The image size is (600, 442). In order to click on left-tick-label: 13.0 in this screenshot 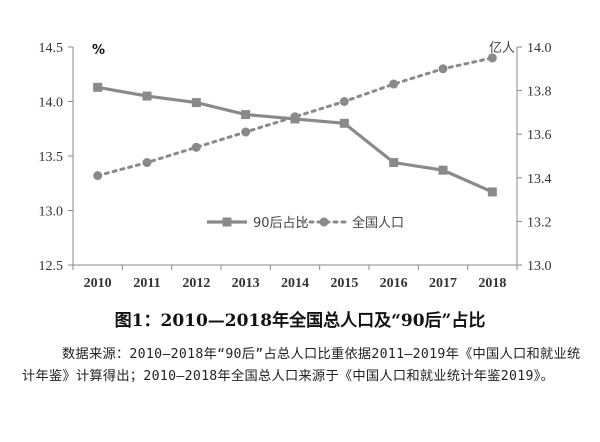, I will do `click(51, 212)`.